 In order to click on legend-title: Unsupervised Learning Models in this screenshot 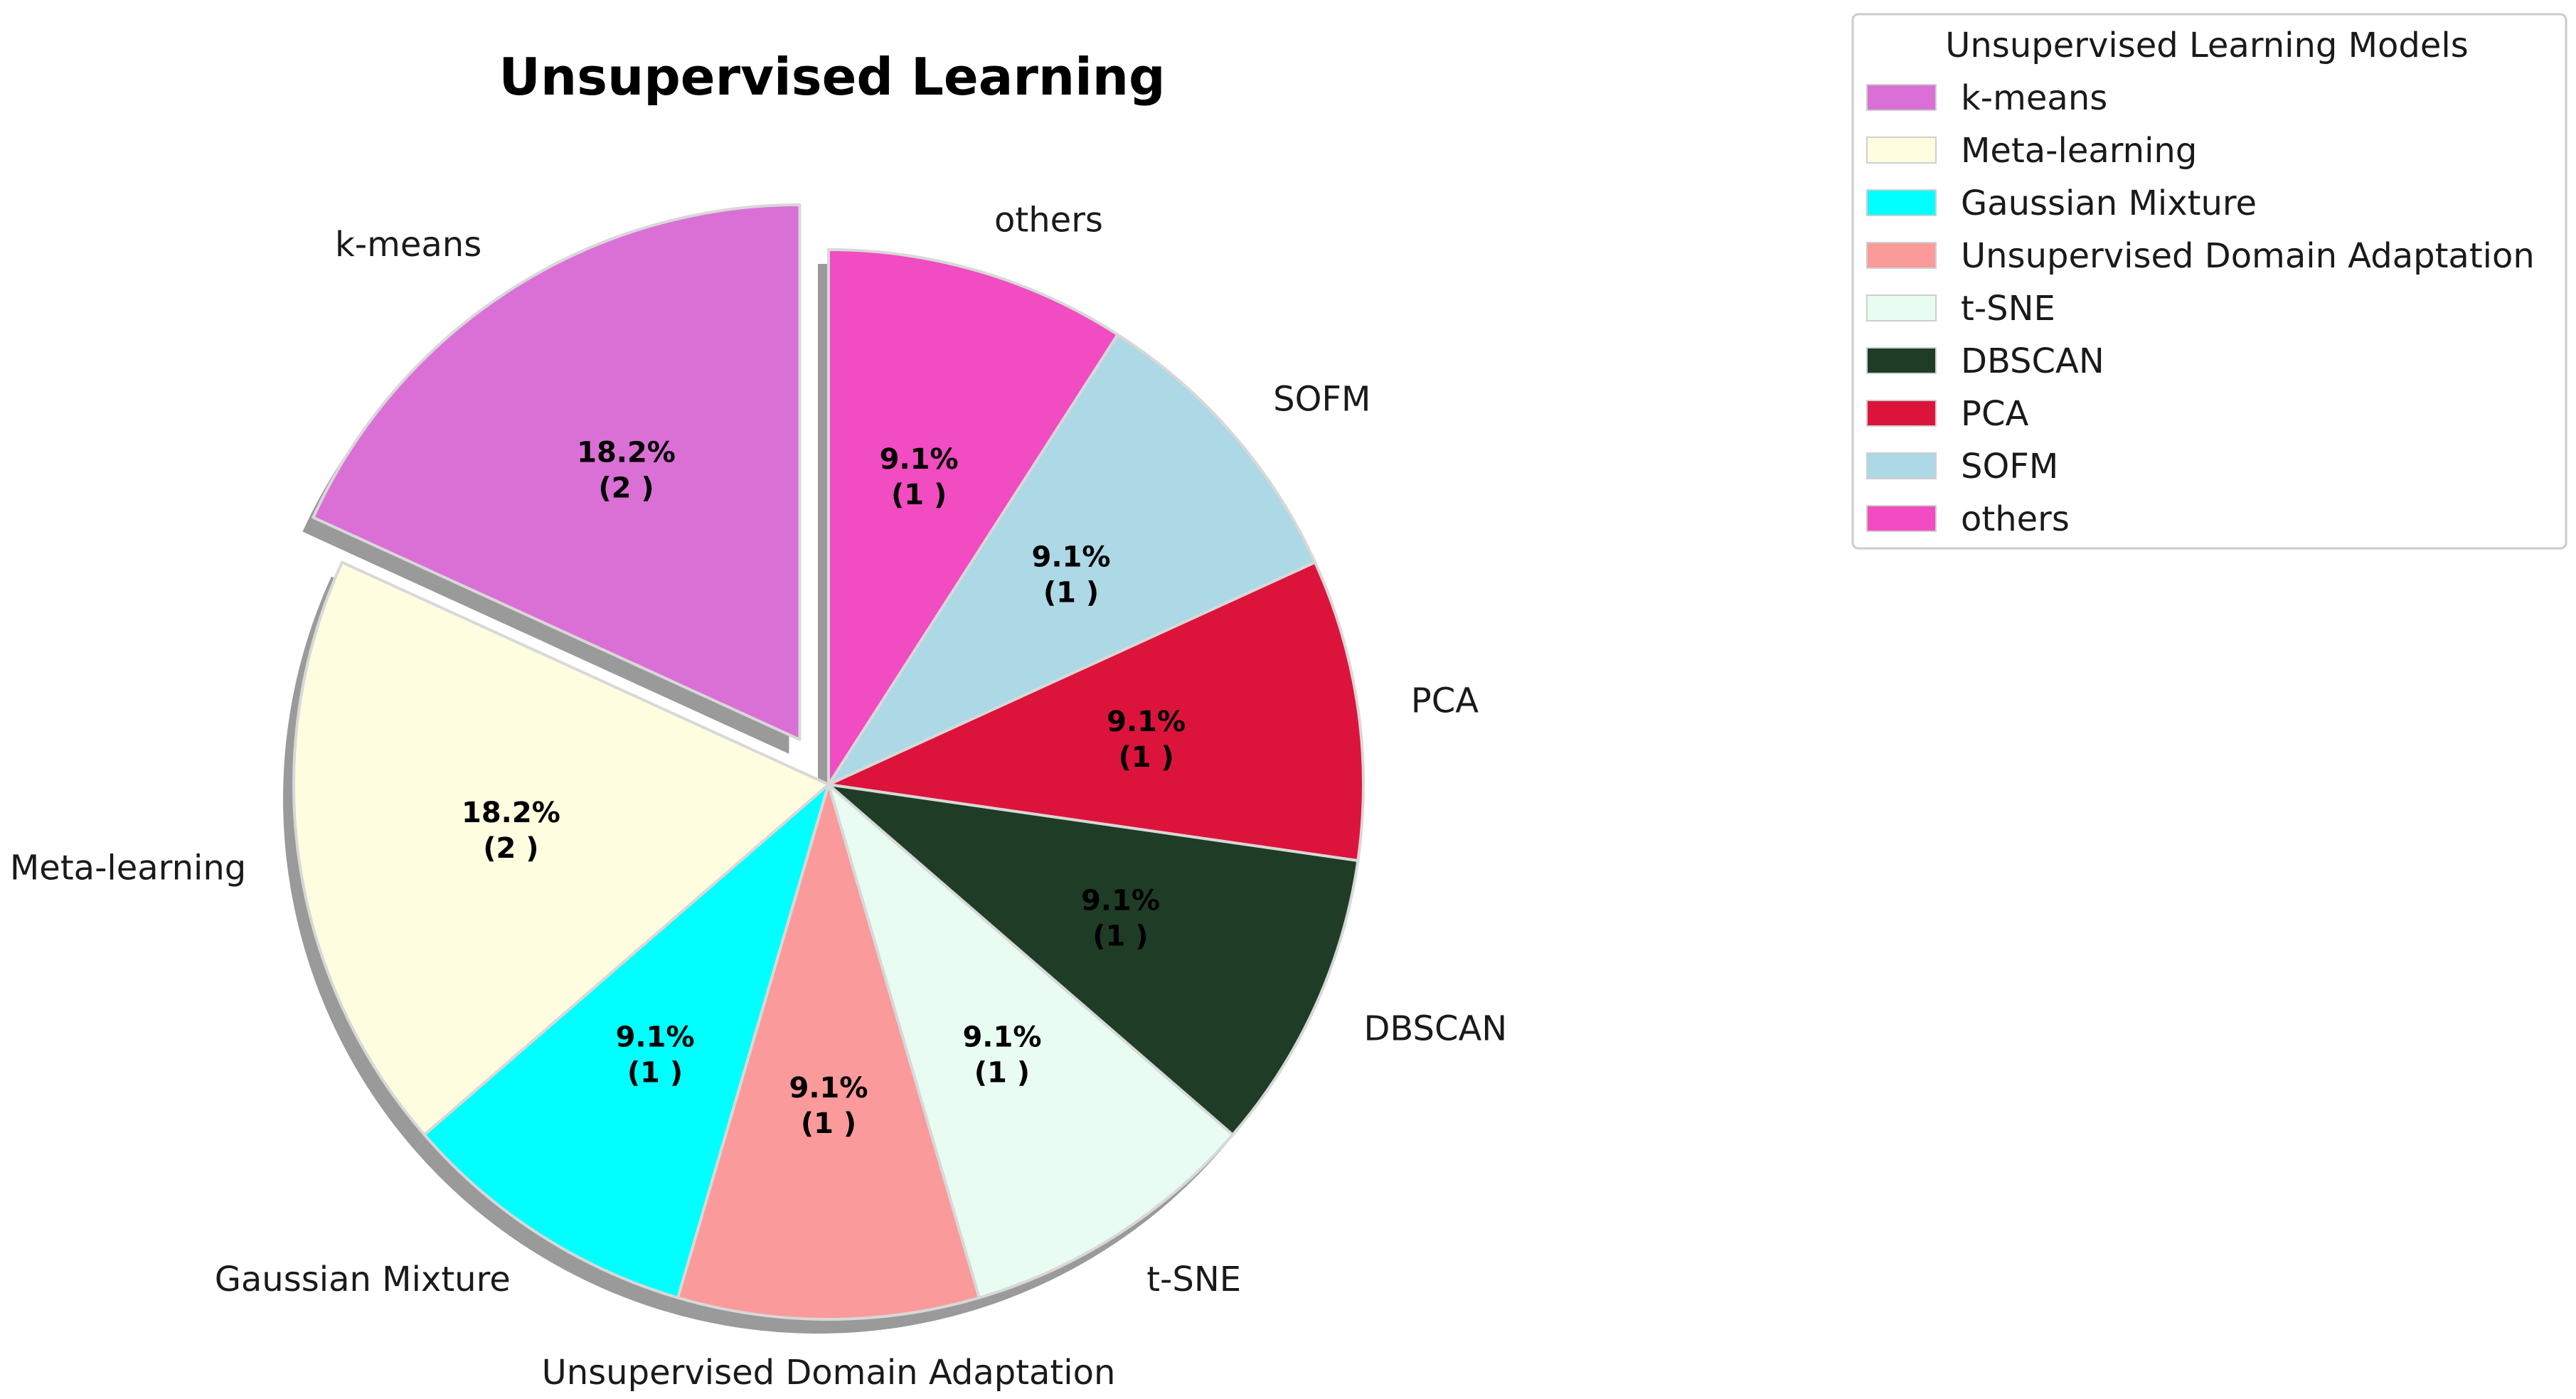, I will do `click(2207, 46)`.